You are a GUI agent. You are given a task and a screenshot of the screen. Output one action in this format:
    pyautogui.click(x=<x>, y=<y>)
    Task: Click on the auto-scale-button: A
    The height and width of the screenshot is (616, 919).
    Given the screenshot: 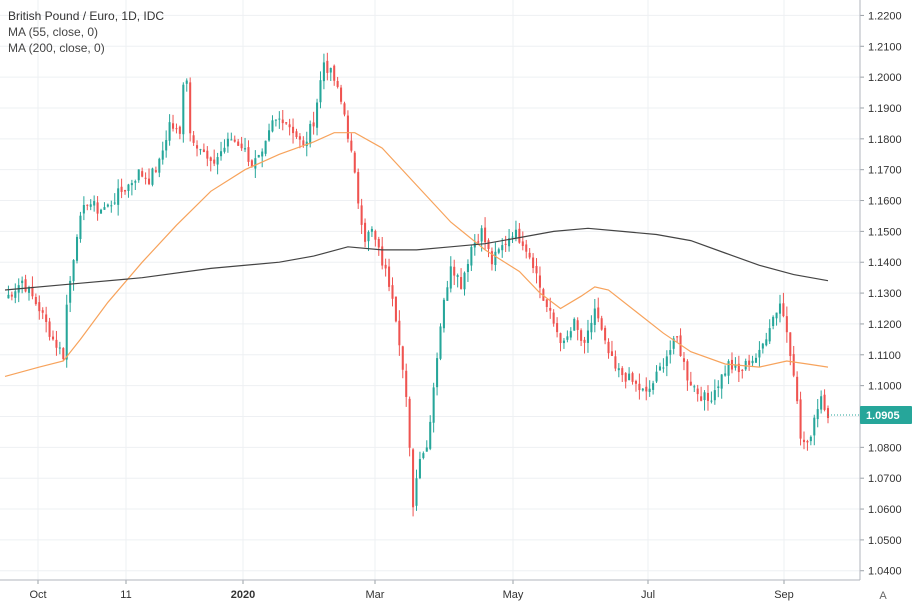 What is the action you would take?
    pyautogui.click(x=883, y=596)
    